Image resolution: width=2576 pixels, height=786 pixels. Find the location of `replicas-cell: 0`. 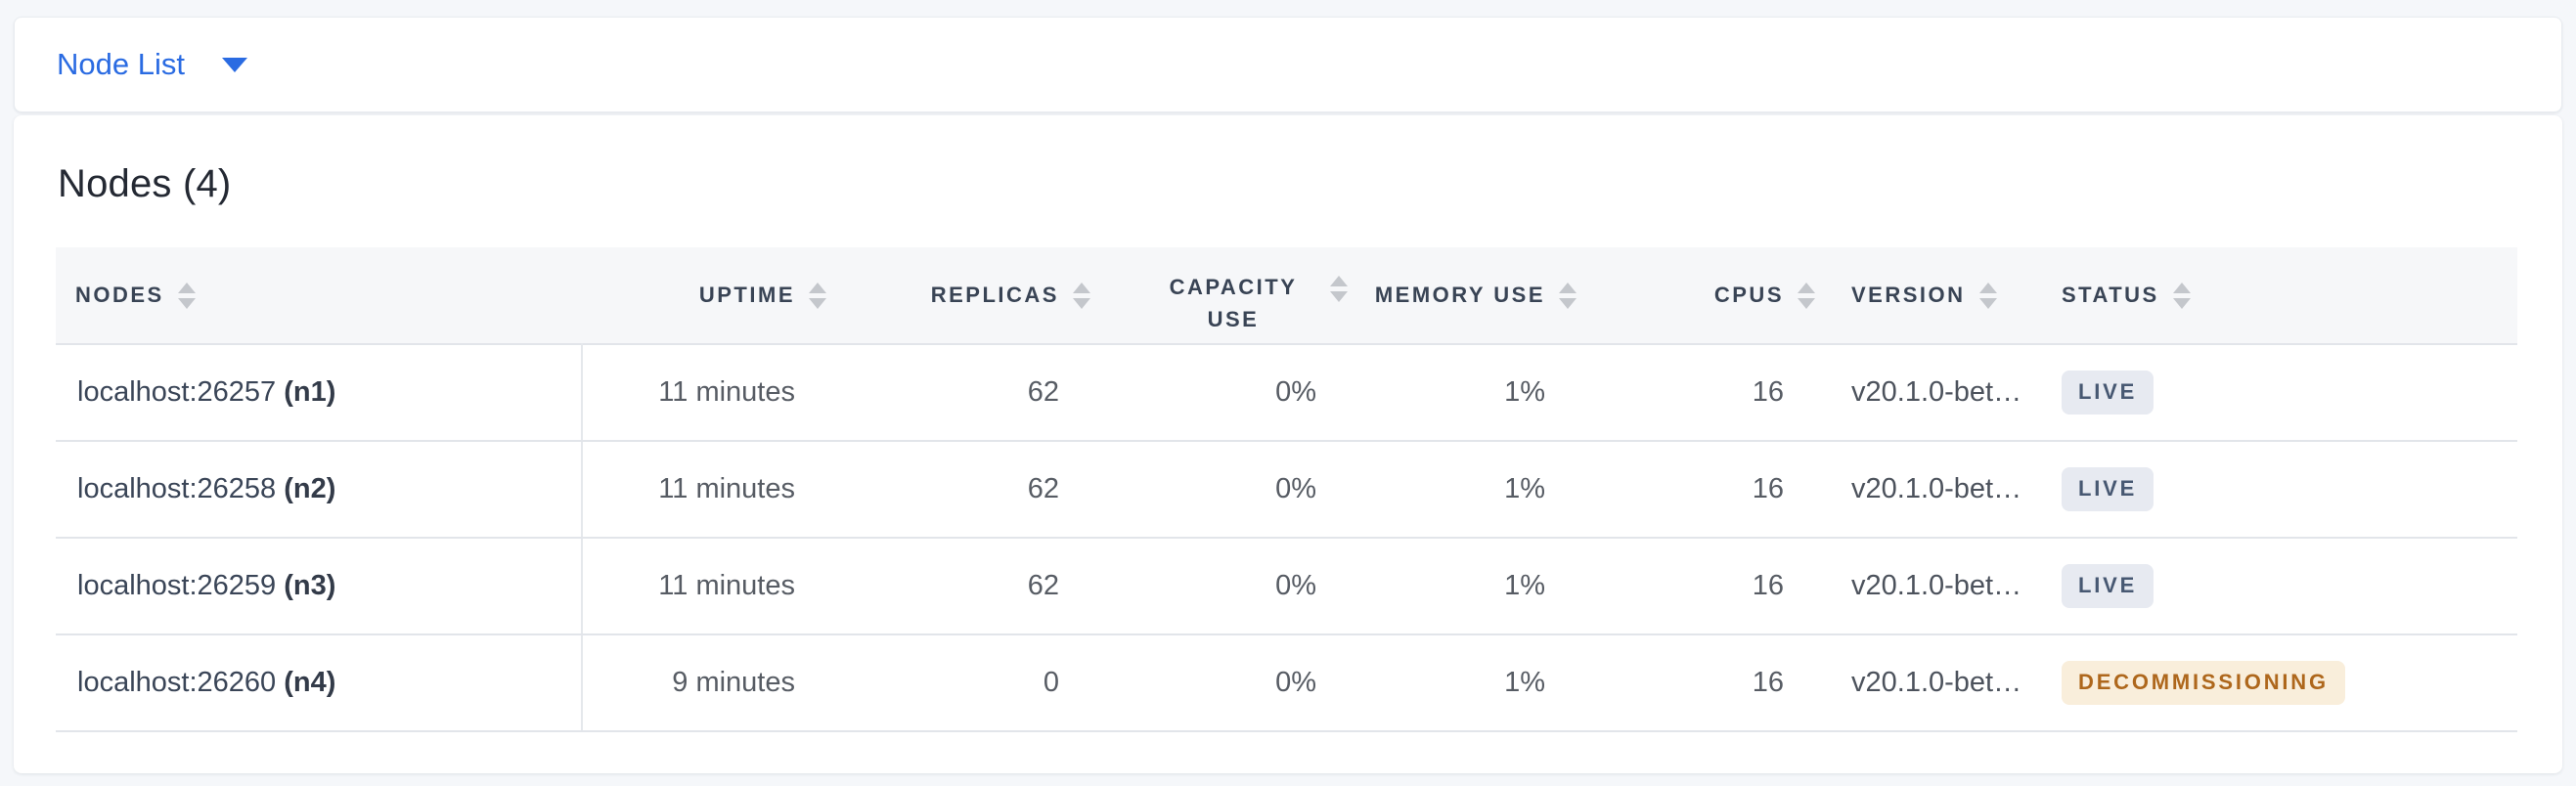

replicas-cell: 0 is located at coordinates (958, 683).